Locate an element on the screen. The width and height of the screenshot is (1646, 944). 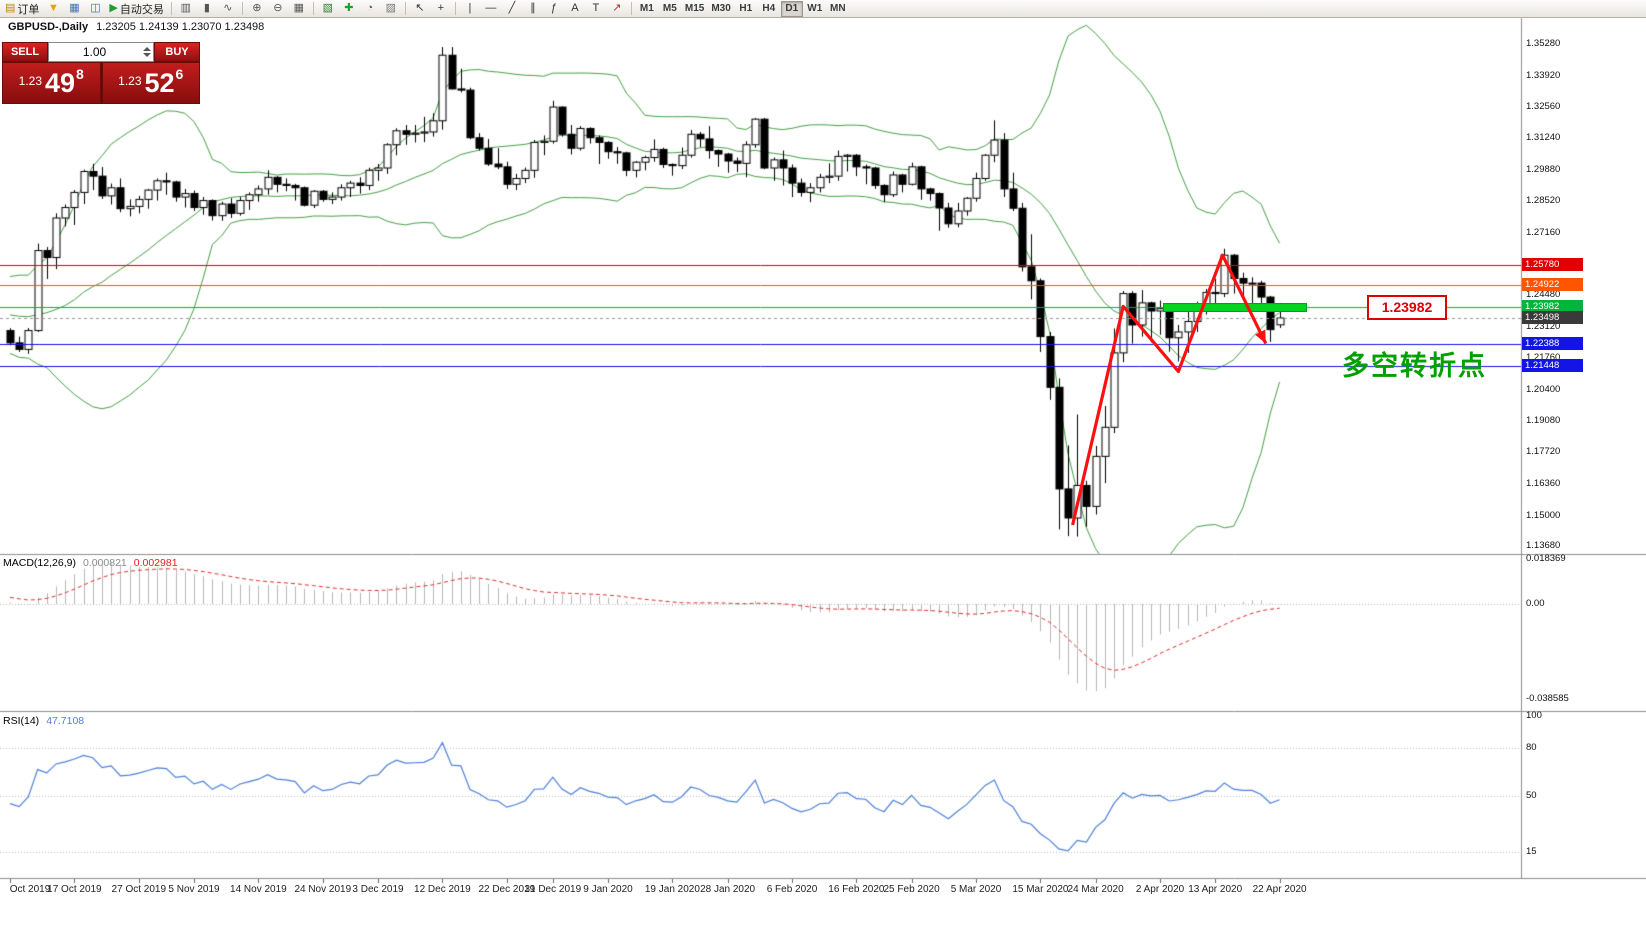
cursor-button: ↖ is located at coordinates (420, 9).